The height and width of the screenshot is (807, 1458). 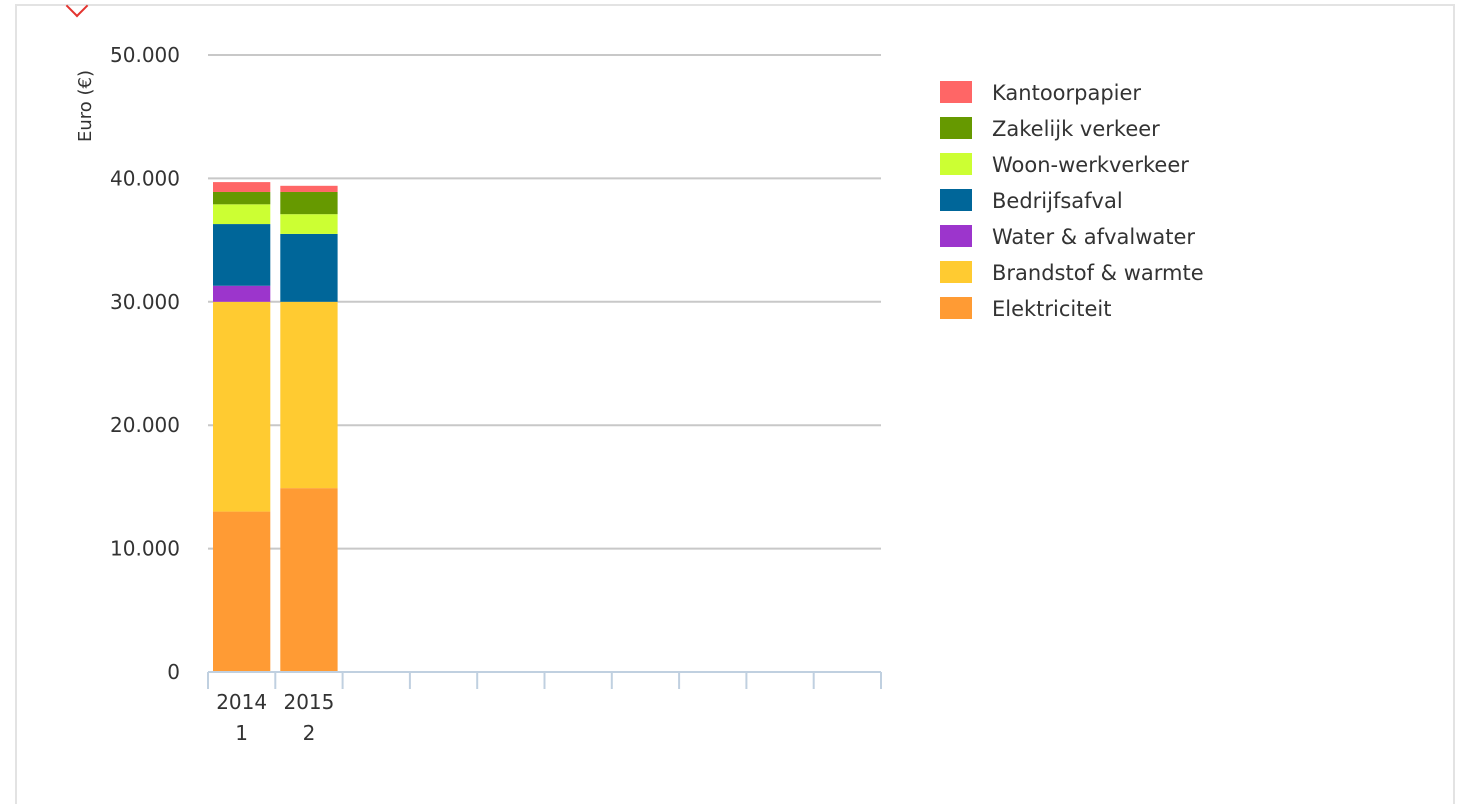 What do you see at coordinates (145, 178) in the screenshot?
I see `y-tick-label: 40.000` at bounding box center [145, 178].